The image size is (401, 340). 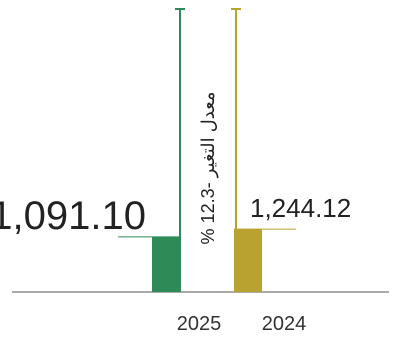 What do you see at coordinates (166, 264) in the screenshot?
I see `bar-2025` at bounding box center [166, 264].